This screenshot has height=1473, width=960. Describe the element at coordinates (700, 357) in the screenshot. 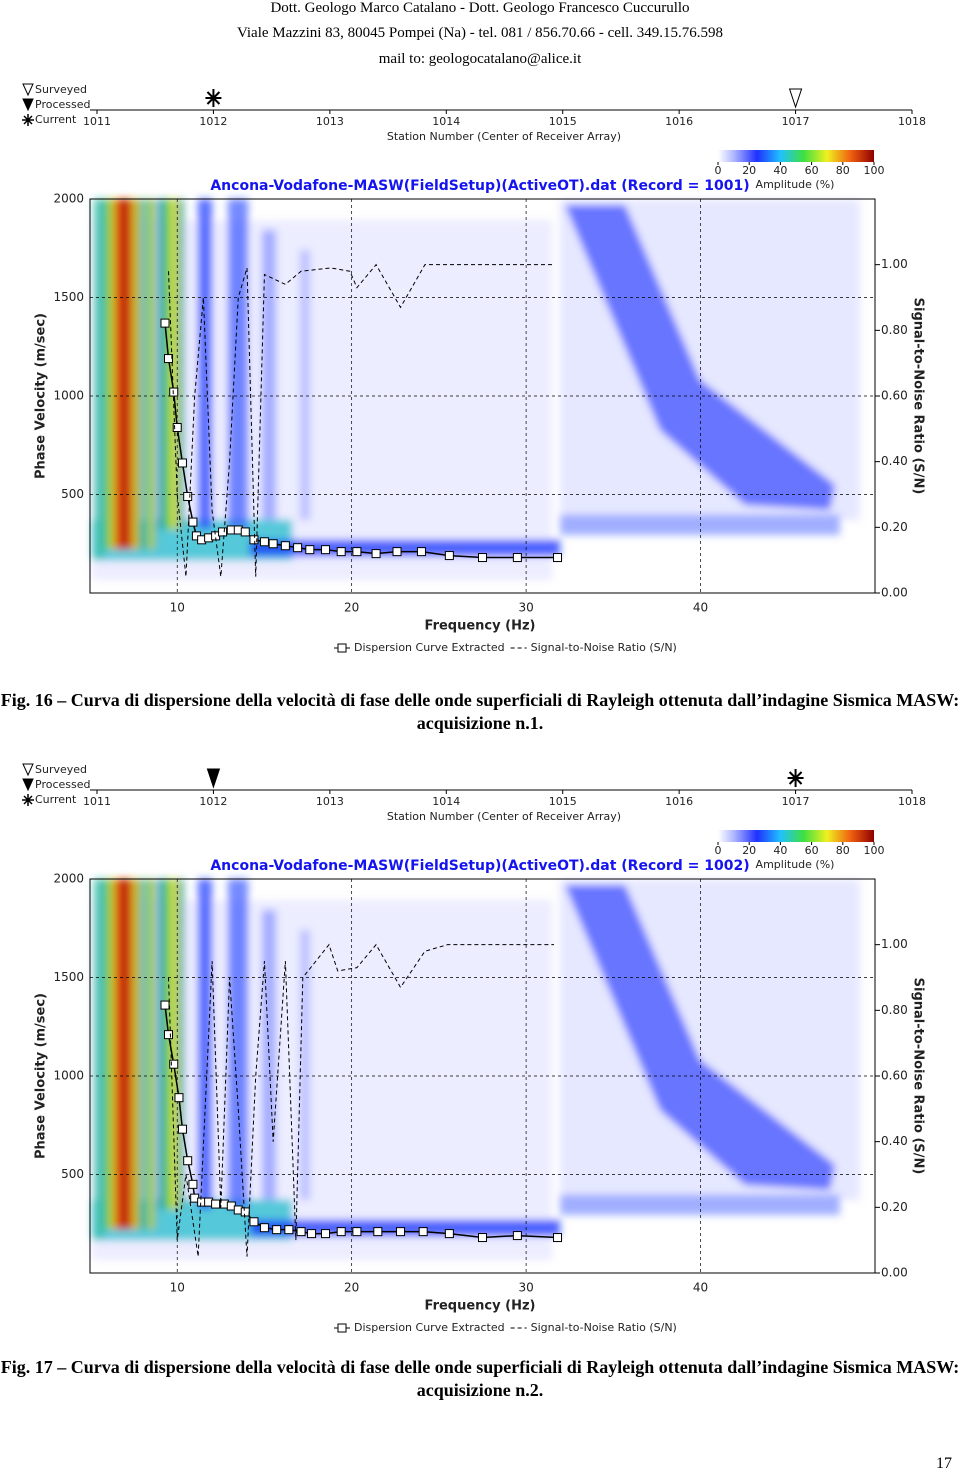

I see `spectrum-plume` at that location.